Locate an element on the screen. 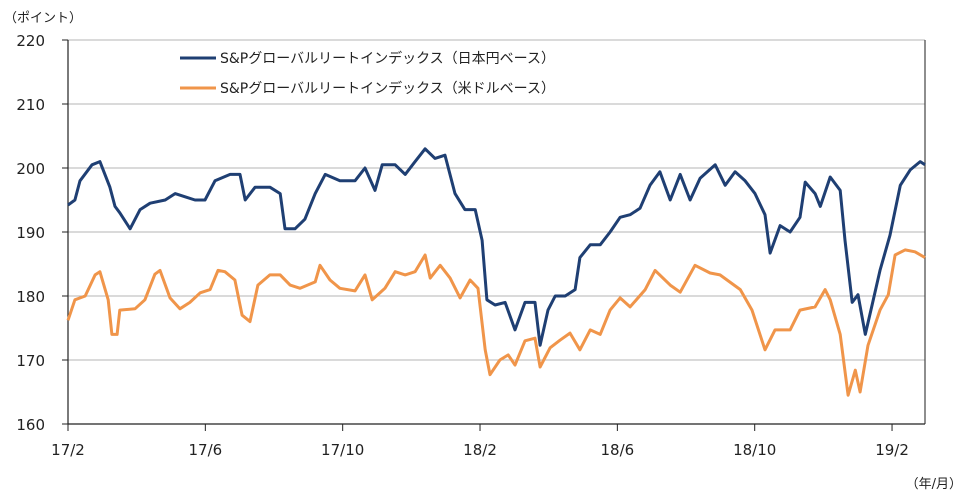 The image size is (970, 498). x-tick-label: 19/2 is located at coordinates (892, 450).